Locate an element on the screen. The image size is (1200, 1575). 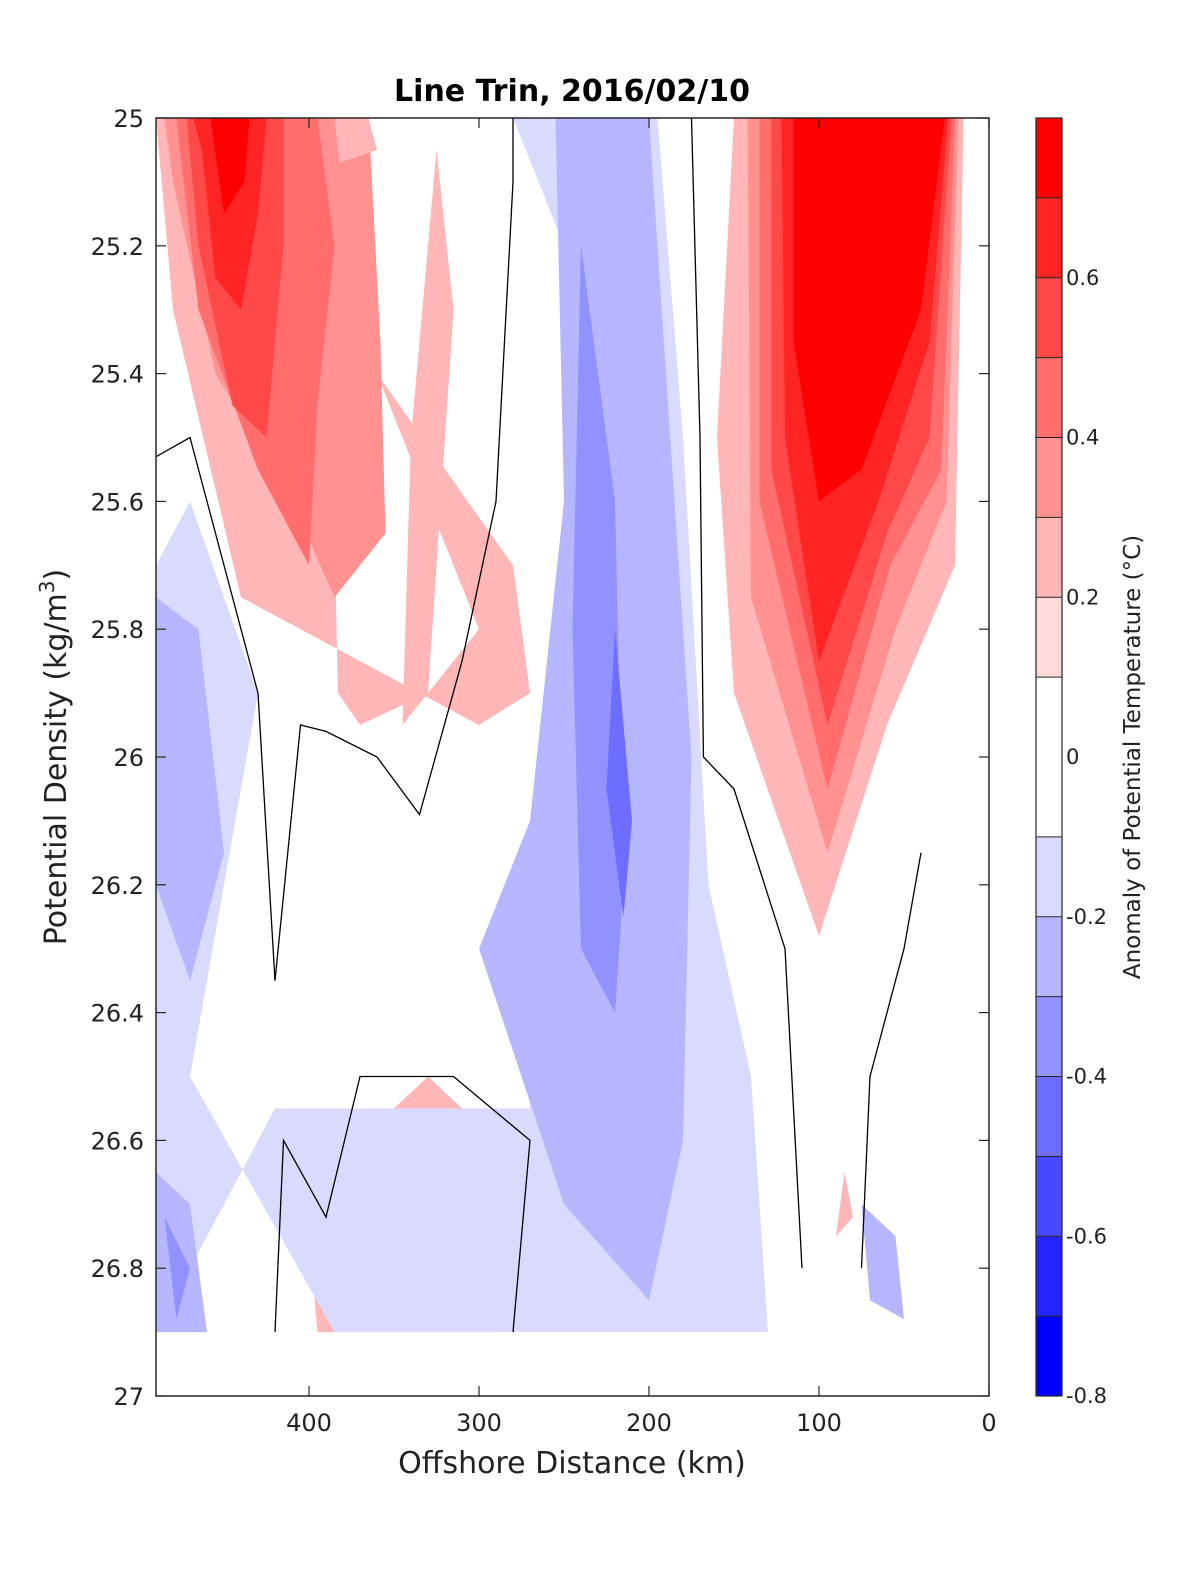
y-tick-label-6: 26.2 is located at coordinates (117, 886).